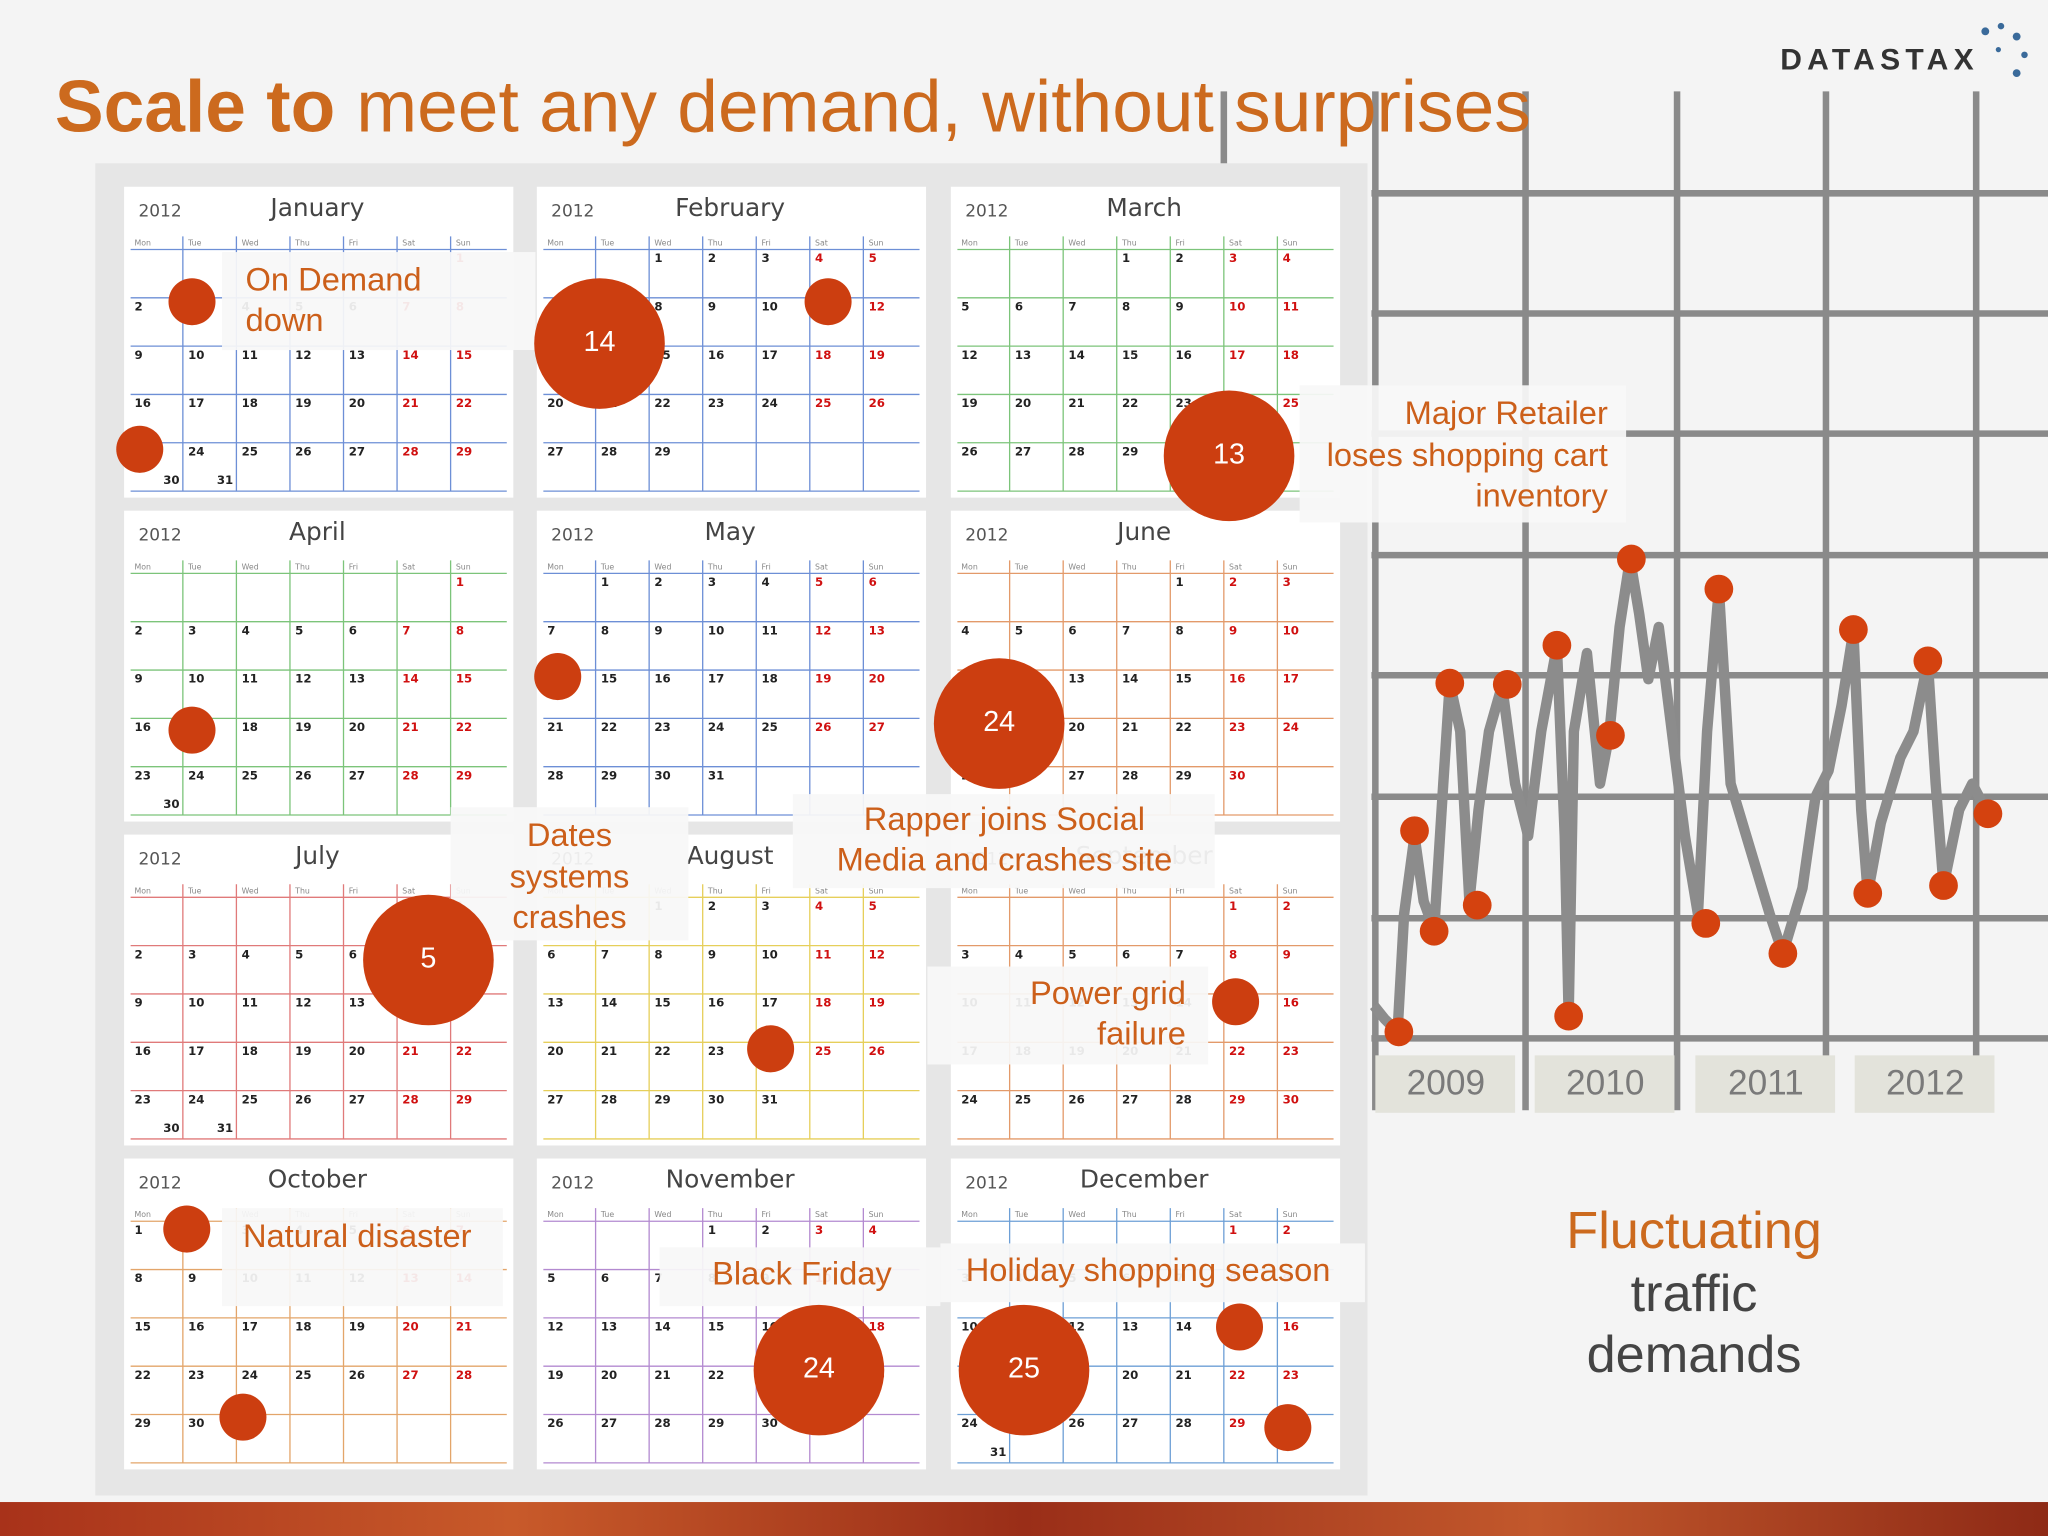  Describe the element at coordinates (250, 1003) in the screenshot. I see `day-number: 11` at that location.